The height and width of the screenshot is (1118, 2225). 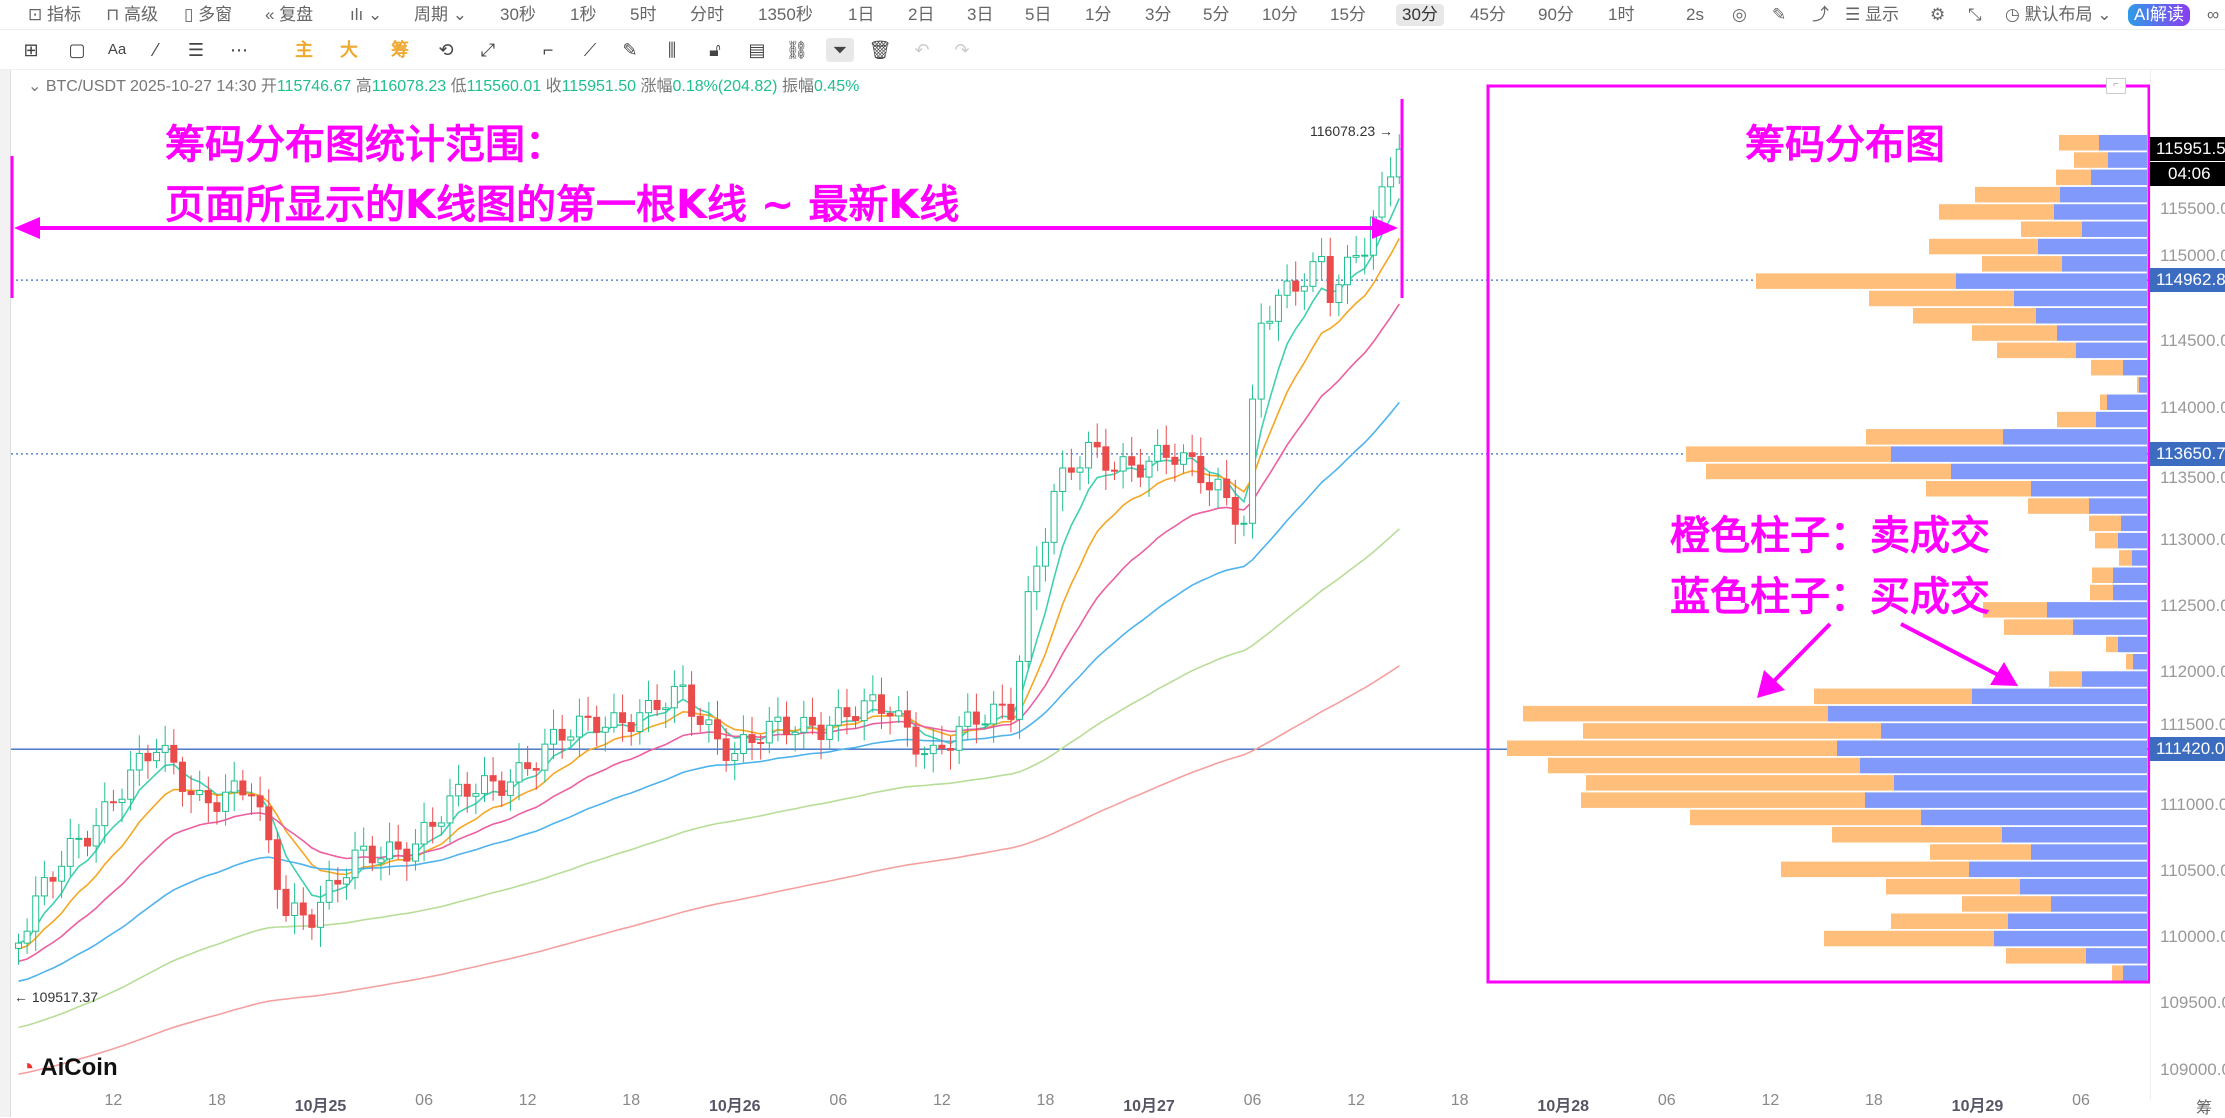 What do you see at coordinates (54, 15) in the screenshot?
I see `toolbar-item-0: ⊡ 指标` at bounding box center [54, 15].